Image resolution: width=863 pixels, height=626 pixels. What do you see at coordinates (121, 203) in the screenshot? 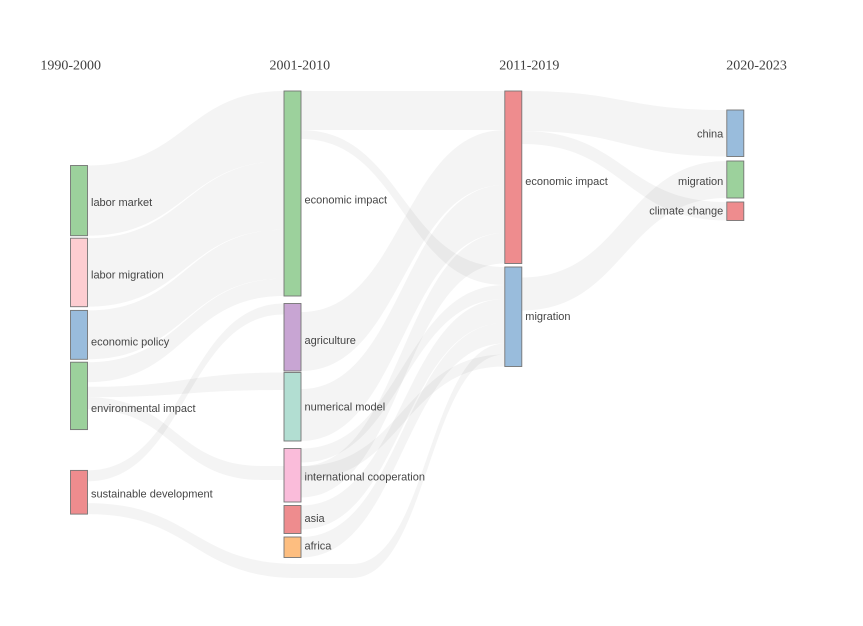
I see `svg-text: labor market` at bounding box center [121, 203].